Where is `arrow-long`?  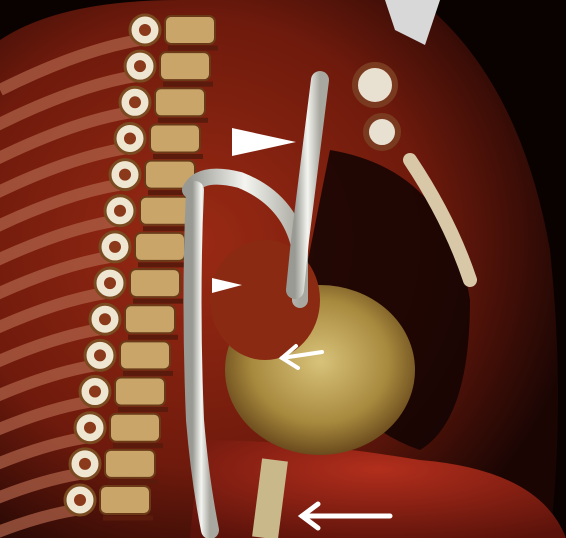
arrow-long is located at coordinates (345, 516).